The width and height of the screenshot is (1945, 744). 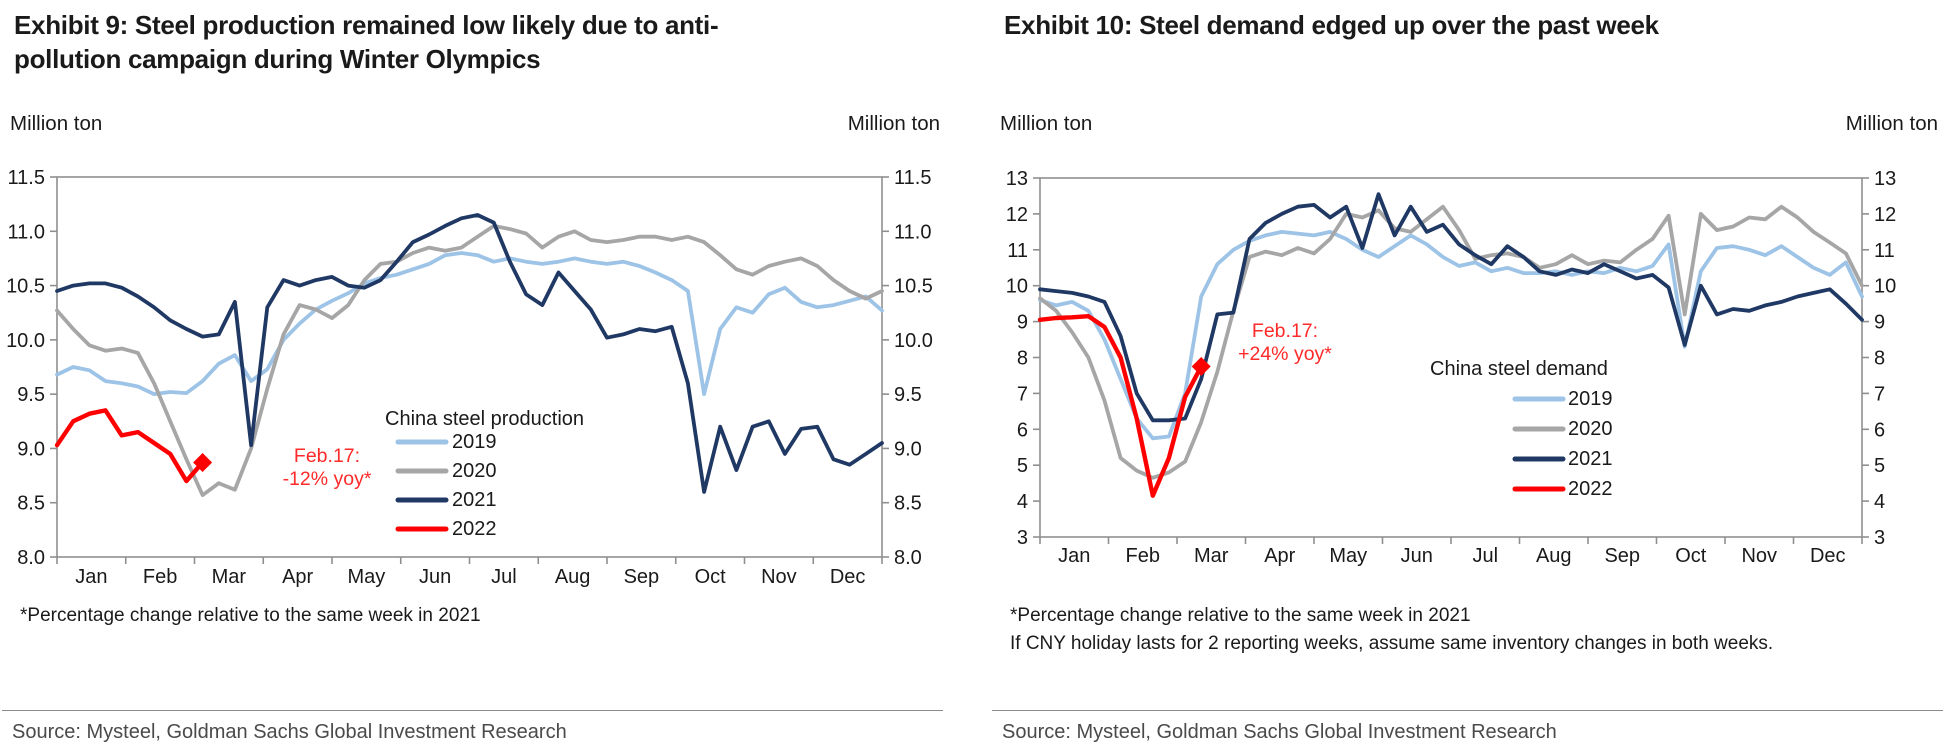 I want to click on y-tick-label-right: 10.5, so click(x=913, y=287).